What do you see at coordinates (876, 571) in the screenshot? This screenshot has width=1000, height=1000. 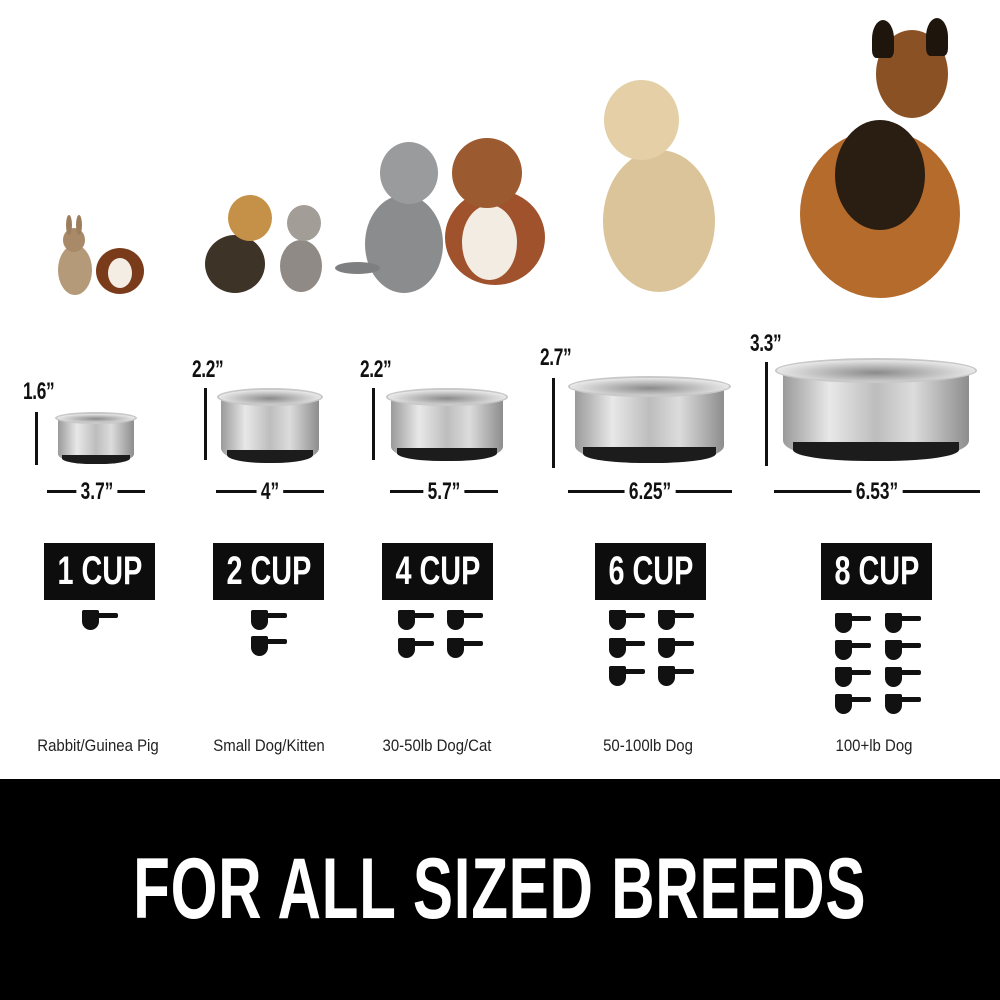 I see `capacity-badge: 8 CUP` at bounding box center [876, 571].